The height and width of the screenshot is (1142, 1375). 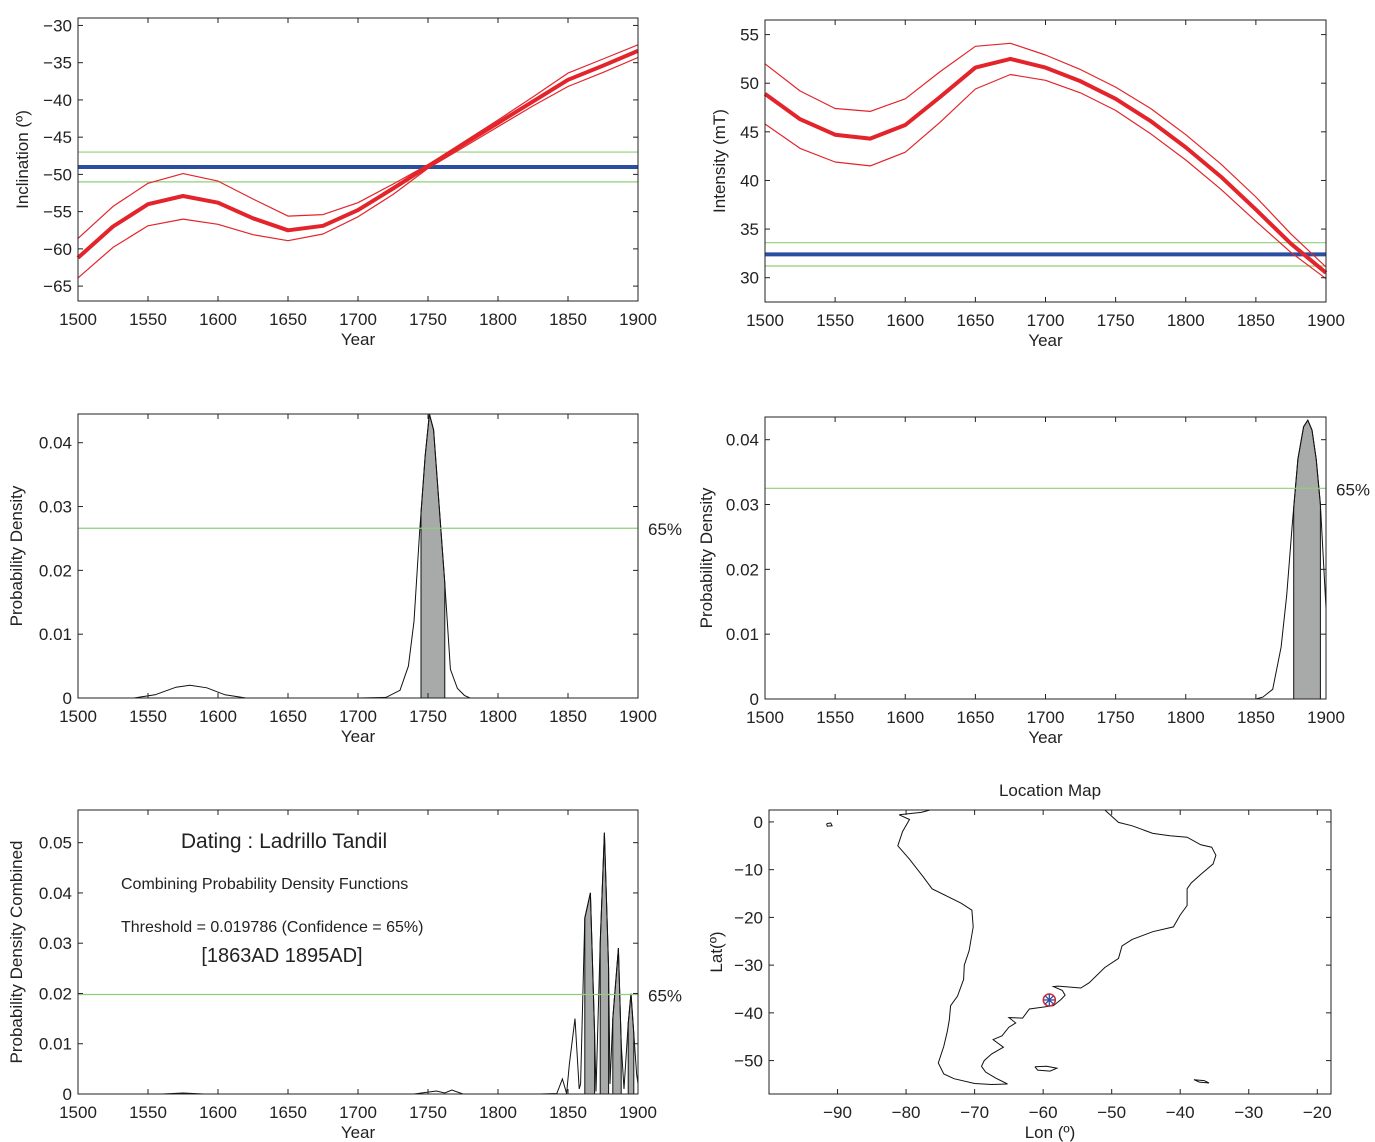 What do you see at coordinates (22, 159) in the screenshot?
I see `y-axis-label: Inclination (º)` at bounding box center [22, 159].